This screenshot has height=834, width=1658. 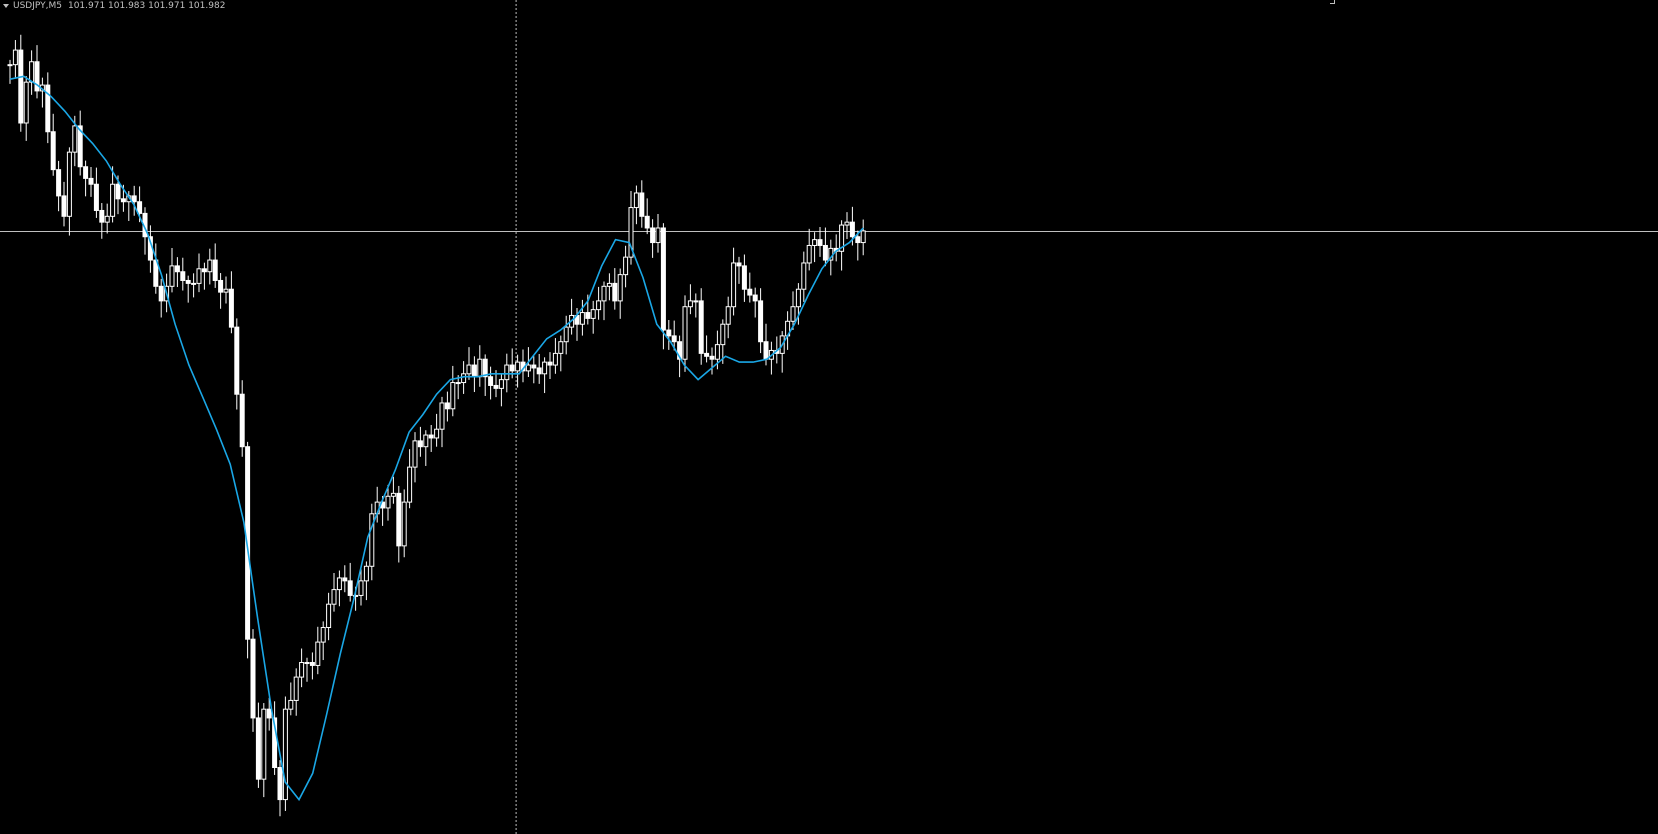 I want to click on symbol-label: USDJPY,M5, so click(x=37, y=6).